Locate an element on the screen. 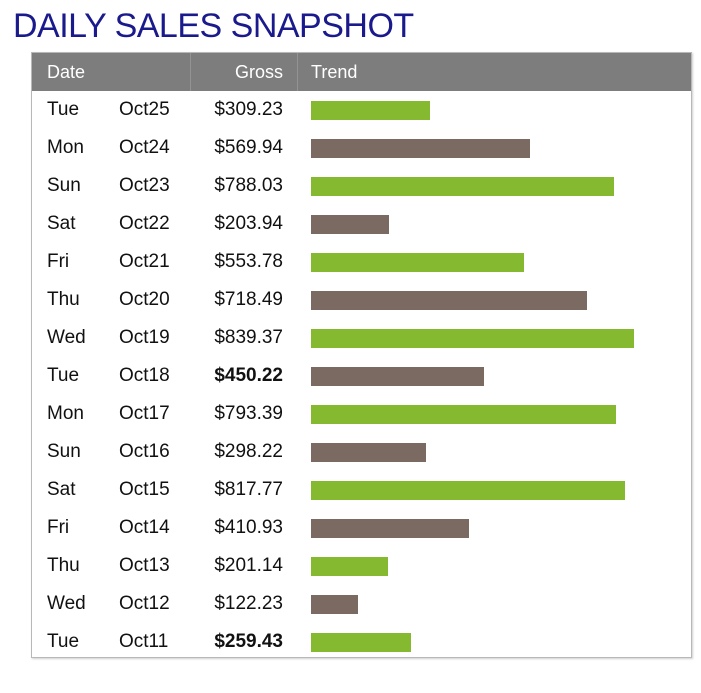 The width and height of the screenshot is (701, 693). table-row: Wed Oct19 $839.37 is located at coordinates (361, 338).